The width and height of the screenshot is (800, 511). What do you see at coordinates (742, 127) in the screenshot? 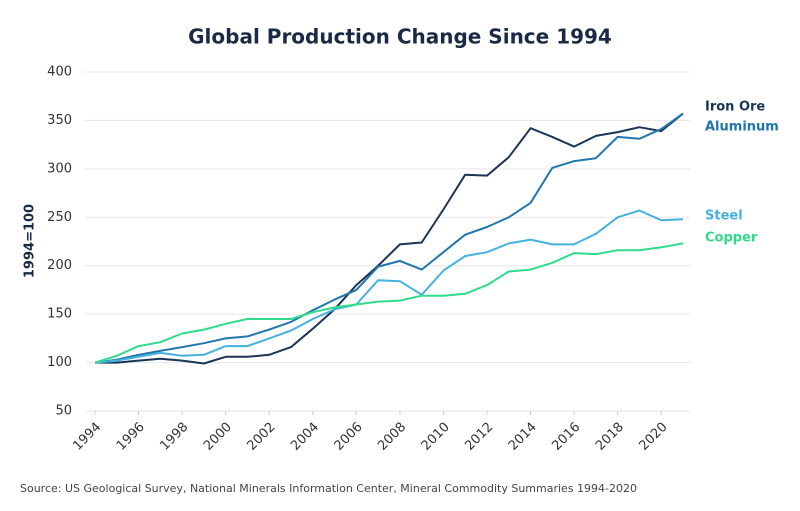
I see `series-label: Aluminum` at bounding box center [742, 127].